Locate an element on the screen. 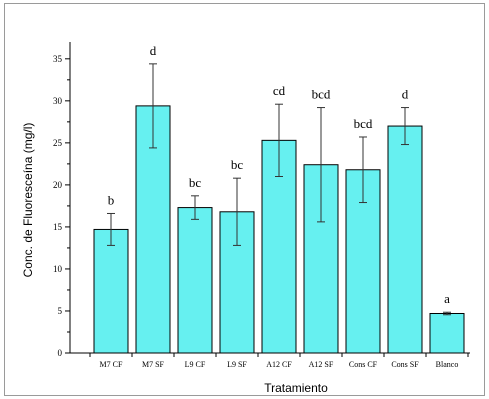 This screenshot has width=489, height=399. bar-l9-cf is located at coordinates (195, 280).